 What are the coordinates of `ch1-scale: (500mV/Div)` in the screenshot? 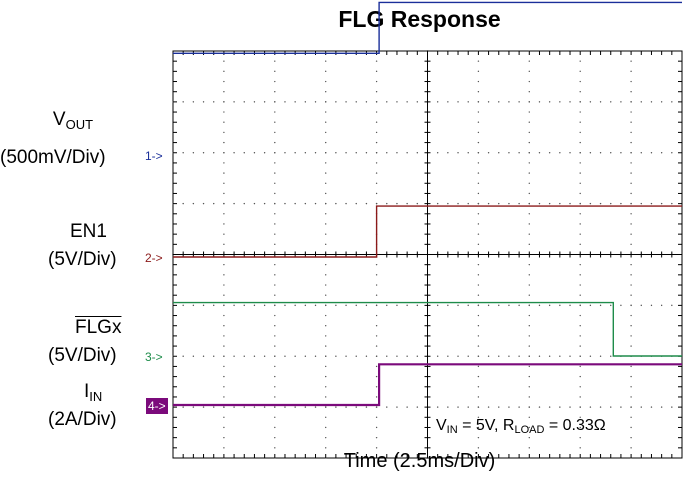 It's located at (53, 157).